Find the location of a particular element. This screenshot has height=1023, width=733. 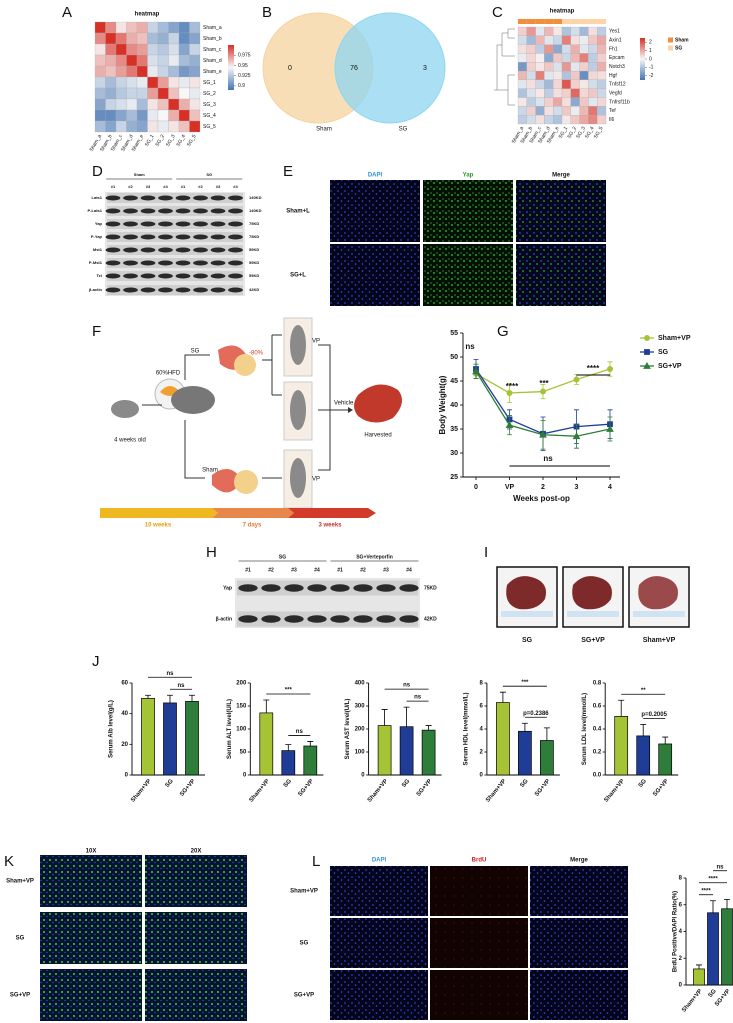

bar is located at coordinates (428, 752).